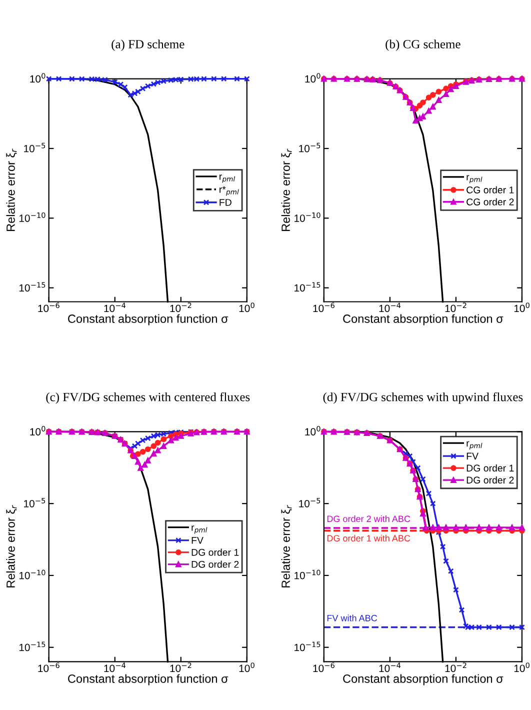  Describe the element at coordinates (490, 190) in the screenshot. I see `legend-label: CG order 1` at that location.